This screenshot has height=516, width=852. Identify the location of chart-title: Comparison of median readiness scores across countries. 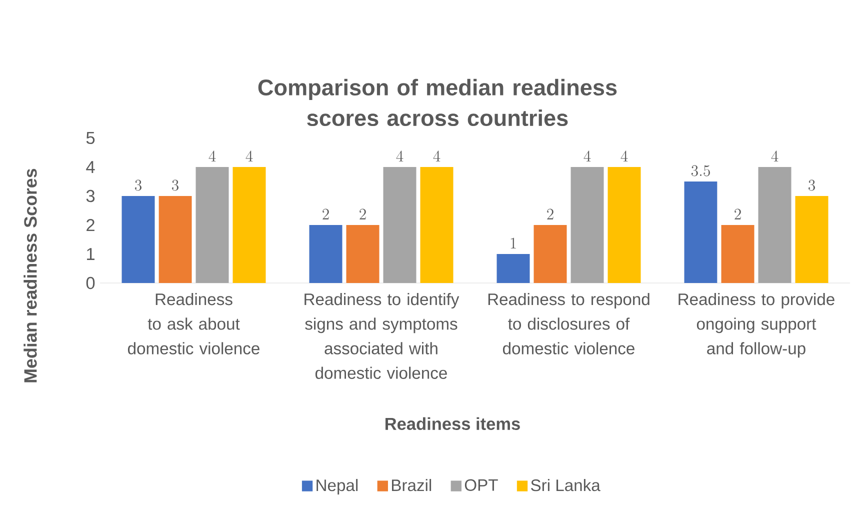
(437, 102).